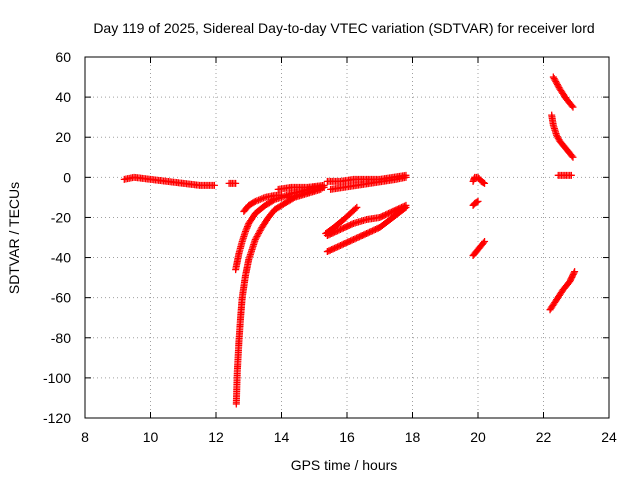 The image size is (640, 480). I want to click on x-tick-labels: 8 10 12 14 16 18 20 22 24, so click(349, 437).